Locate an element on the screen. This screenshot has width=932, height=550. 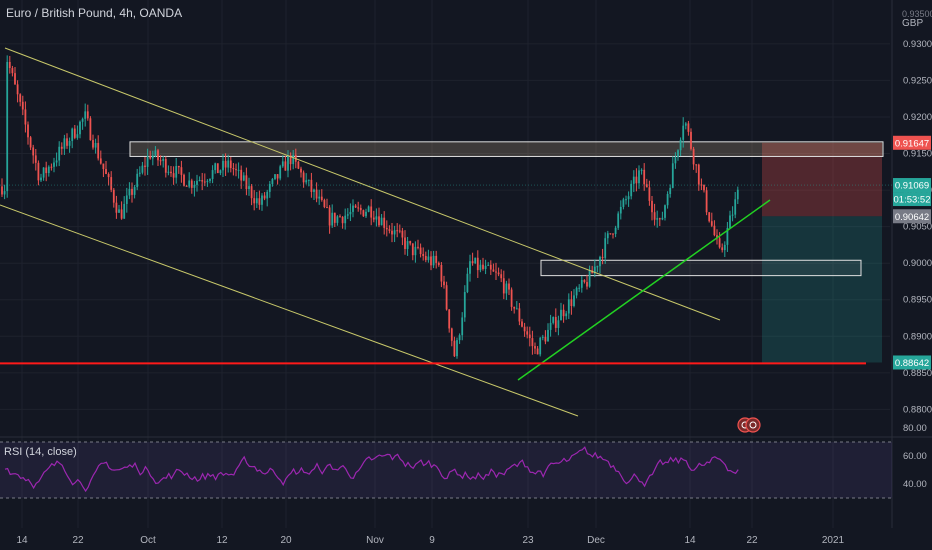
rsi-title: RSI (14, close) is located at coordinates (40, 452).